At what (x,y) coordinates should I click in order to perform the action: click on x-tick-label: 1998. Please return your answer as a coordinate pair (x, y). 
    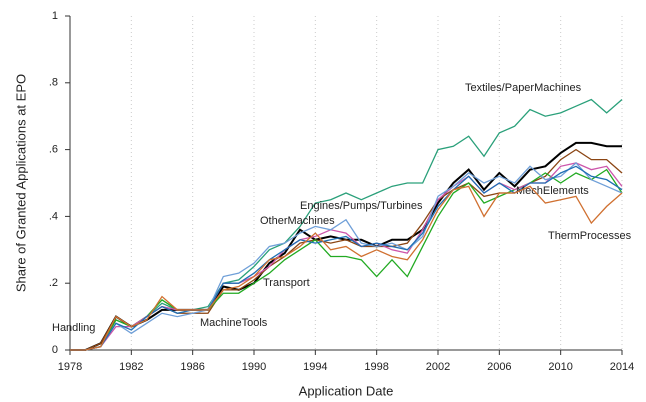
    Looking at the image, I should click on (376, 367).